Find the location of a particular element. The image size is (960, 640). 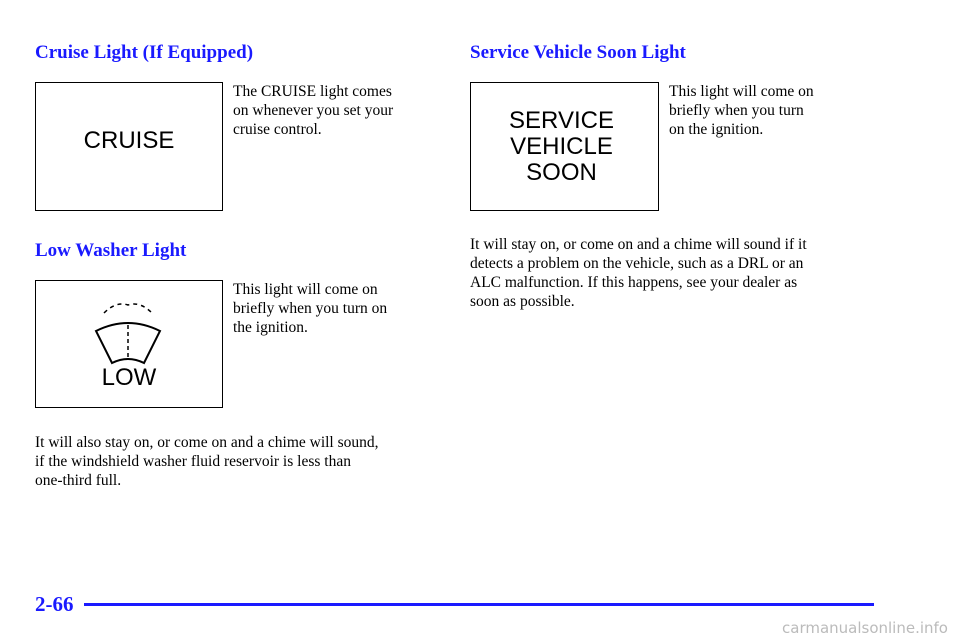

footer-rule is located at coordinates (479, 604).